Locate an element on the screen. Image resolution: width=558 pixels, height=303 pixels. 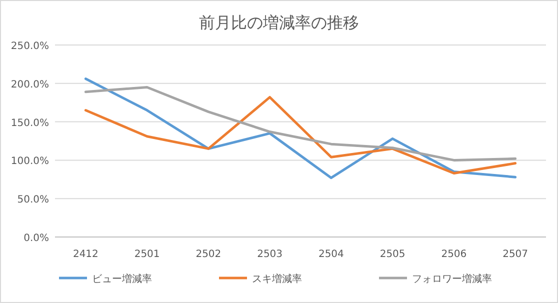
x-tick-label: 2505 is located at coordinates (393, 254).